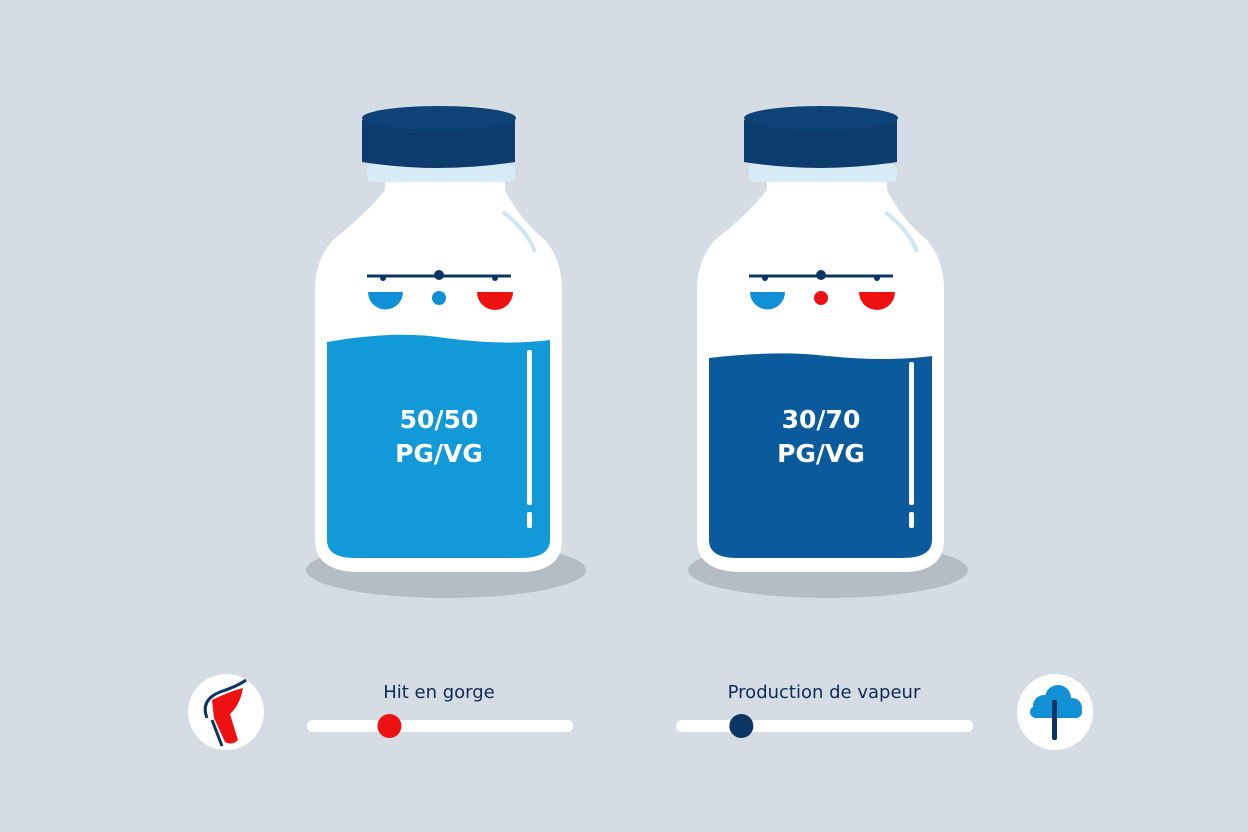 The height and width of the screenshot is (832, 1248). I want to click on bottle-50-50: 50/50 PG/VG, so click(446, 352).